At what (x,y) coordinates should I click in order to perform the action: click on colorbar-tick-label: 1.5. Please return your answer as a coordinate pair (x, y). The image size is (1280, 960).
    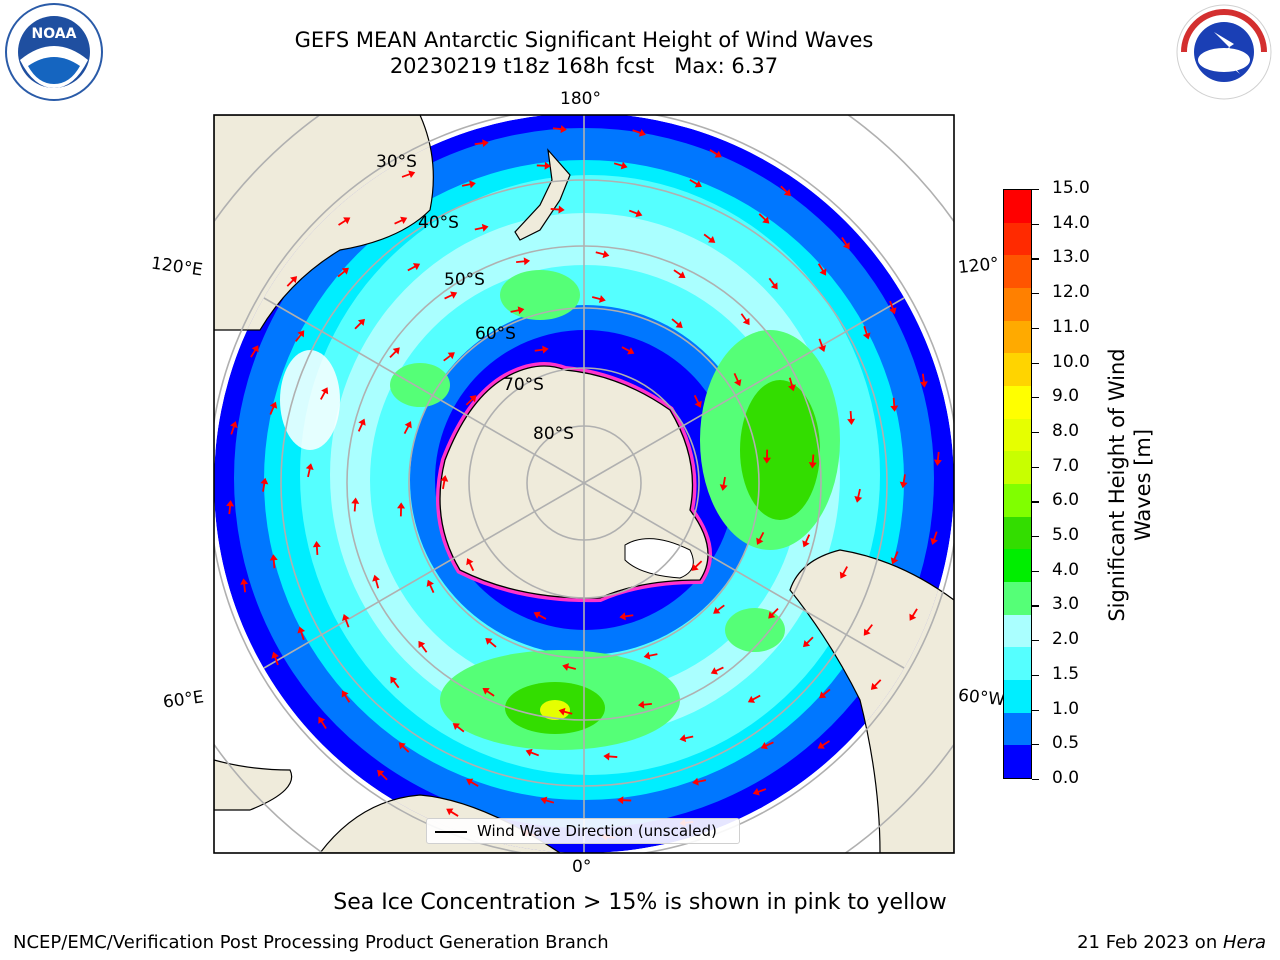
    Looking at the image, I should click on (1066, 673).